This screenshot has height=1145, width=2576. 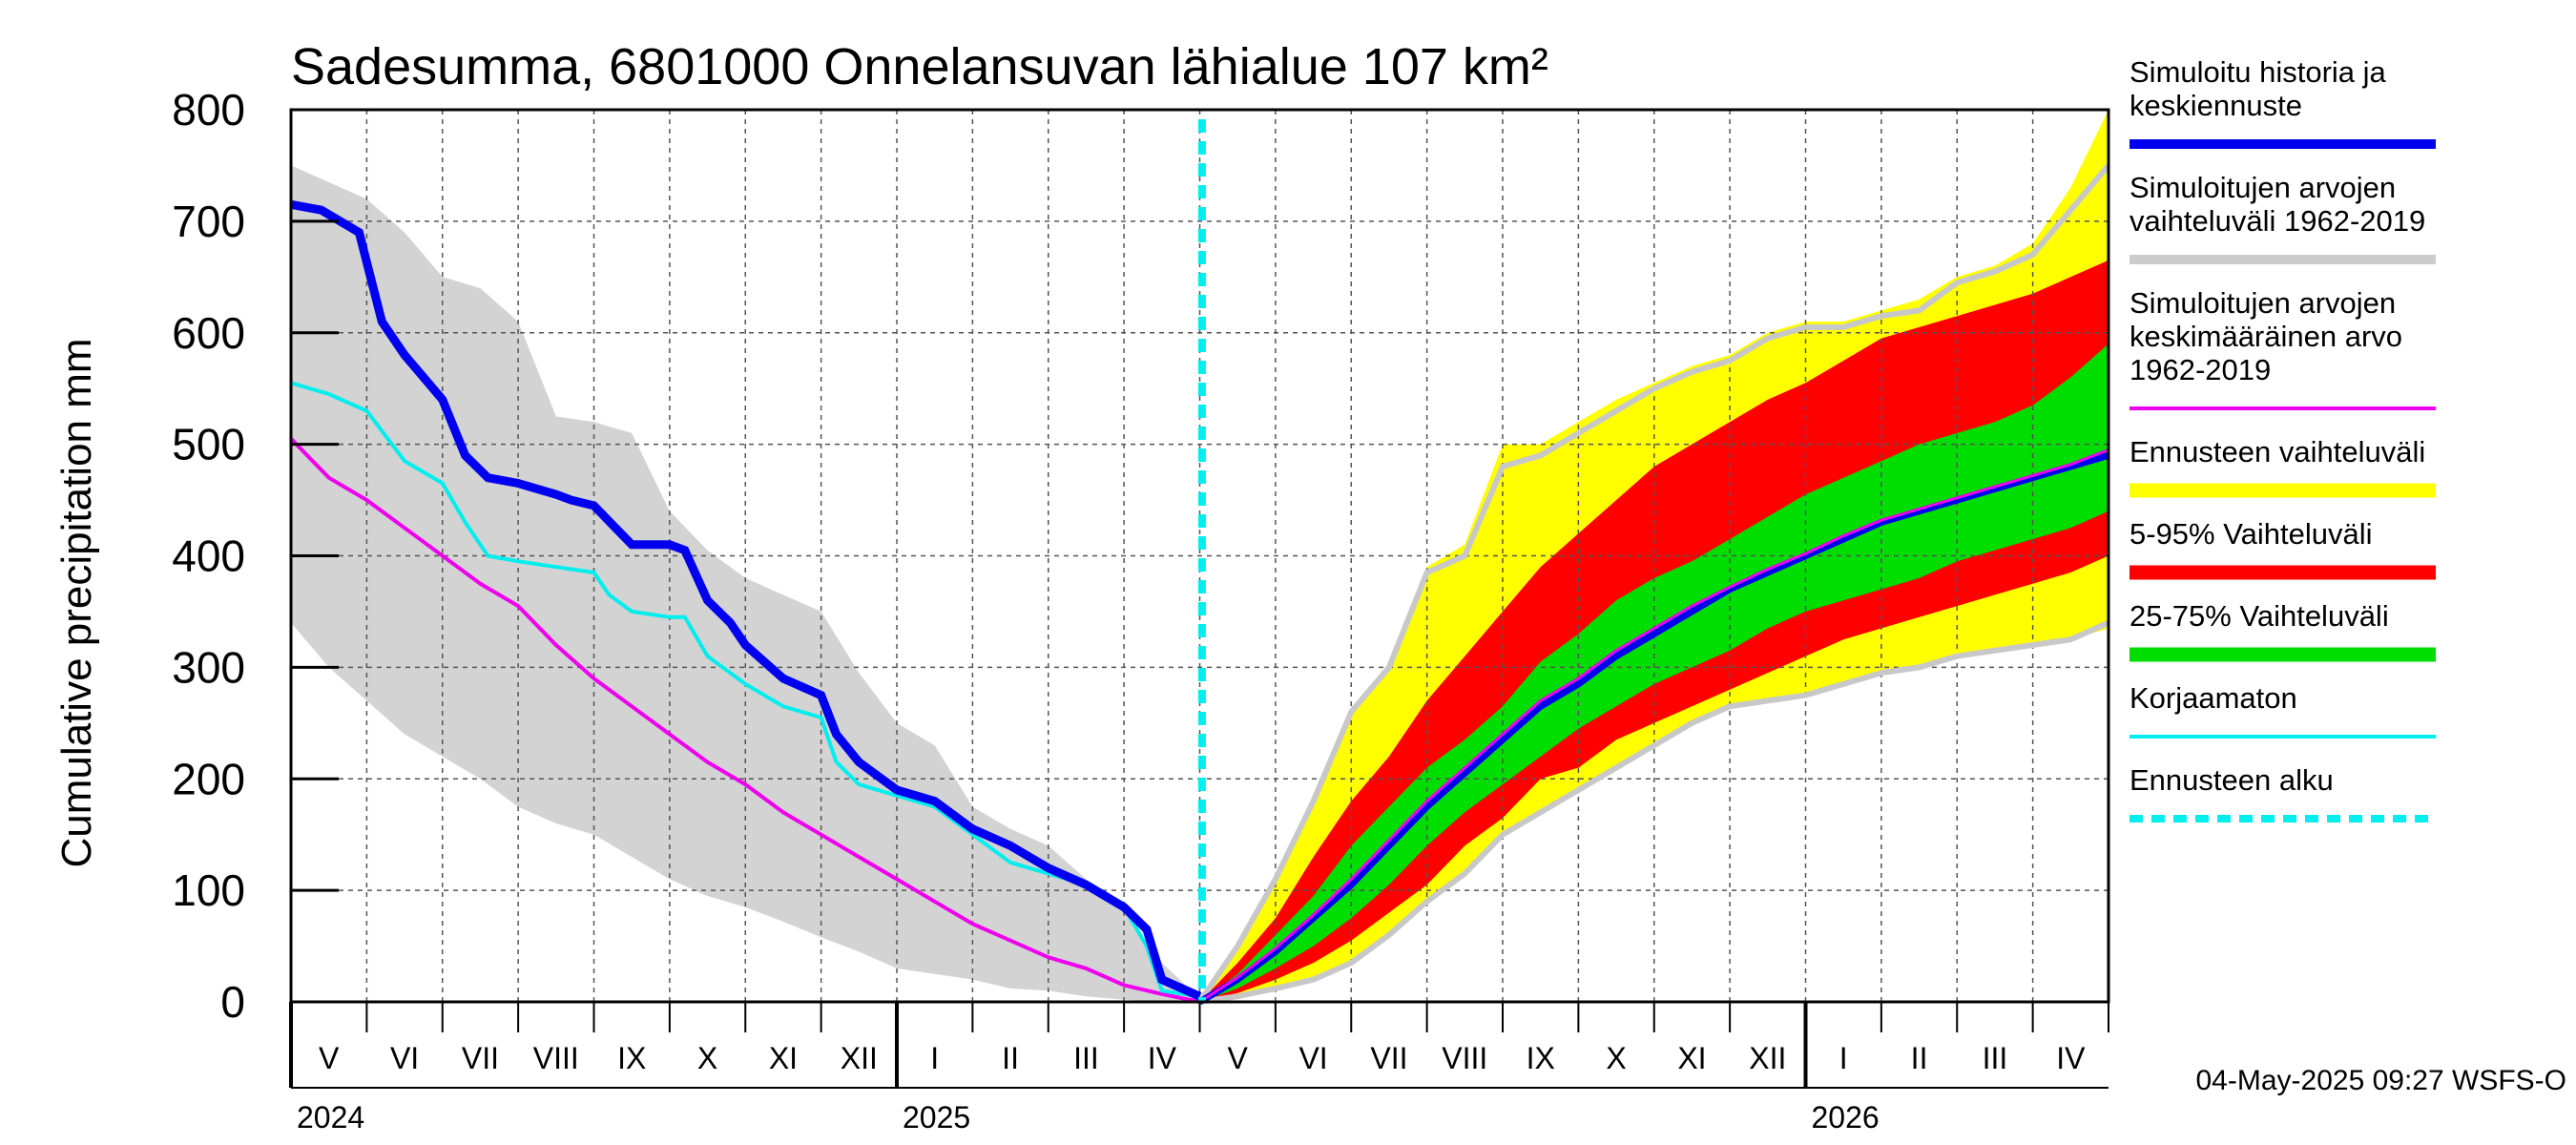 I want to click on legend-label: keskiennuste, so click(x=2215, y=106).